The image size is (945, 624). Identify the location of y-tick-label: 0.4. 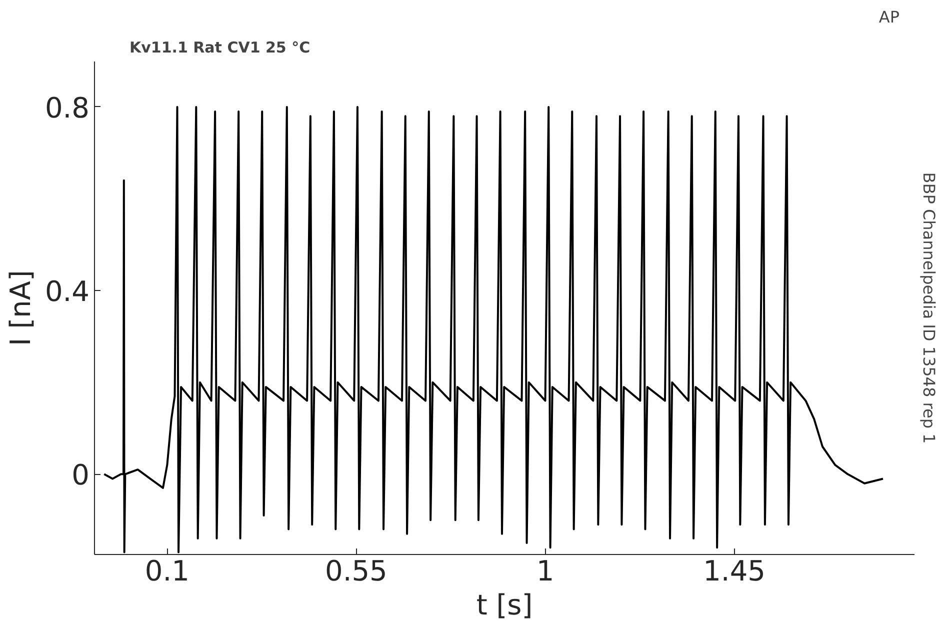
(67, 291).